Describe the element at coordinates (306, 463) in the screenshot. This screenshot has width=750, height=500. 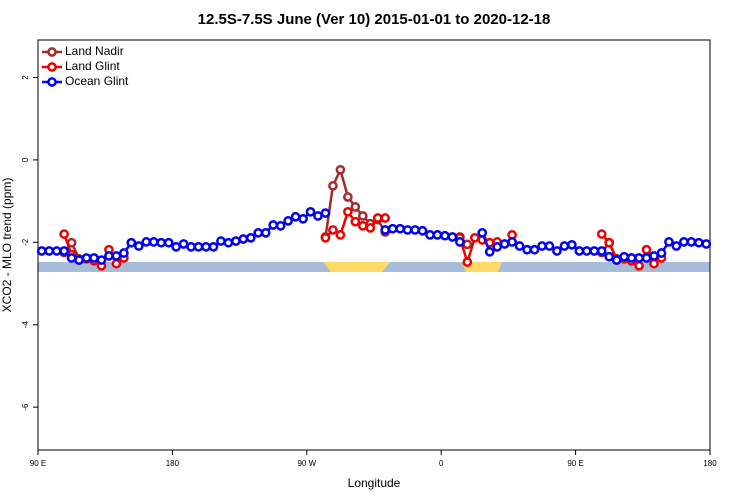
I see `x-tick-label: 90 W` at that location.